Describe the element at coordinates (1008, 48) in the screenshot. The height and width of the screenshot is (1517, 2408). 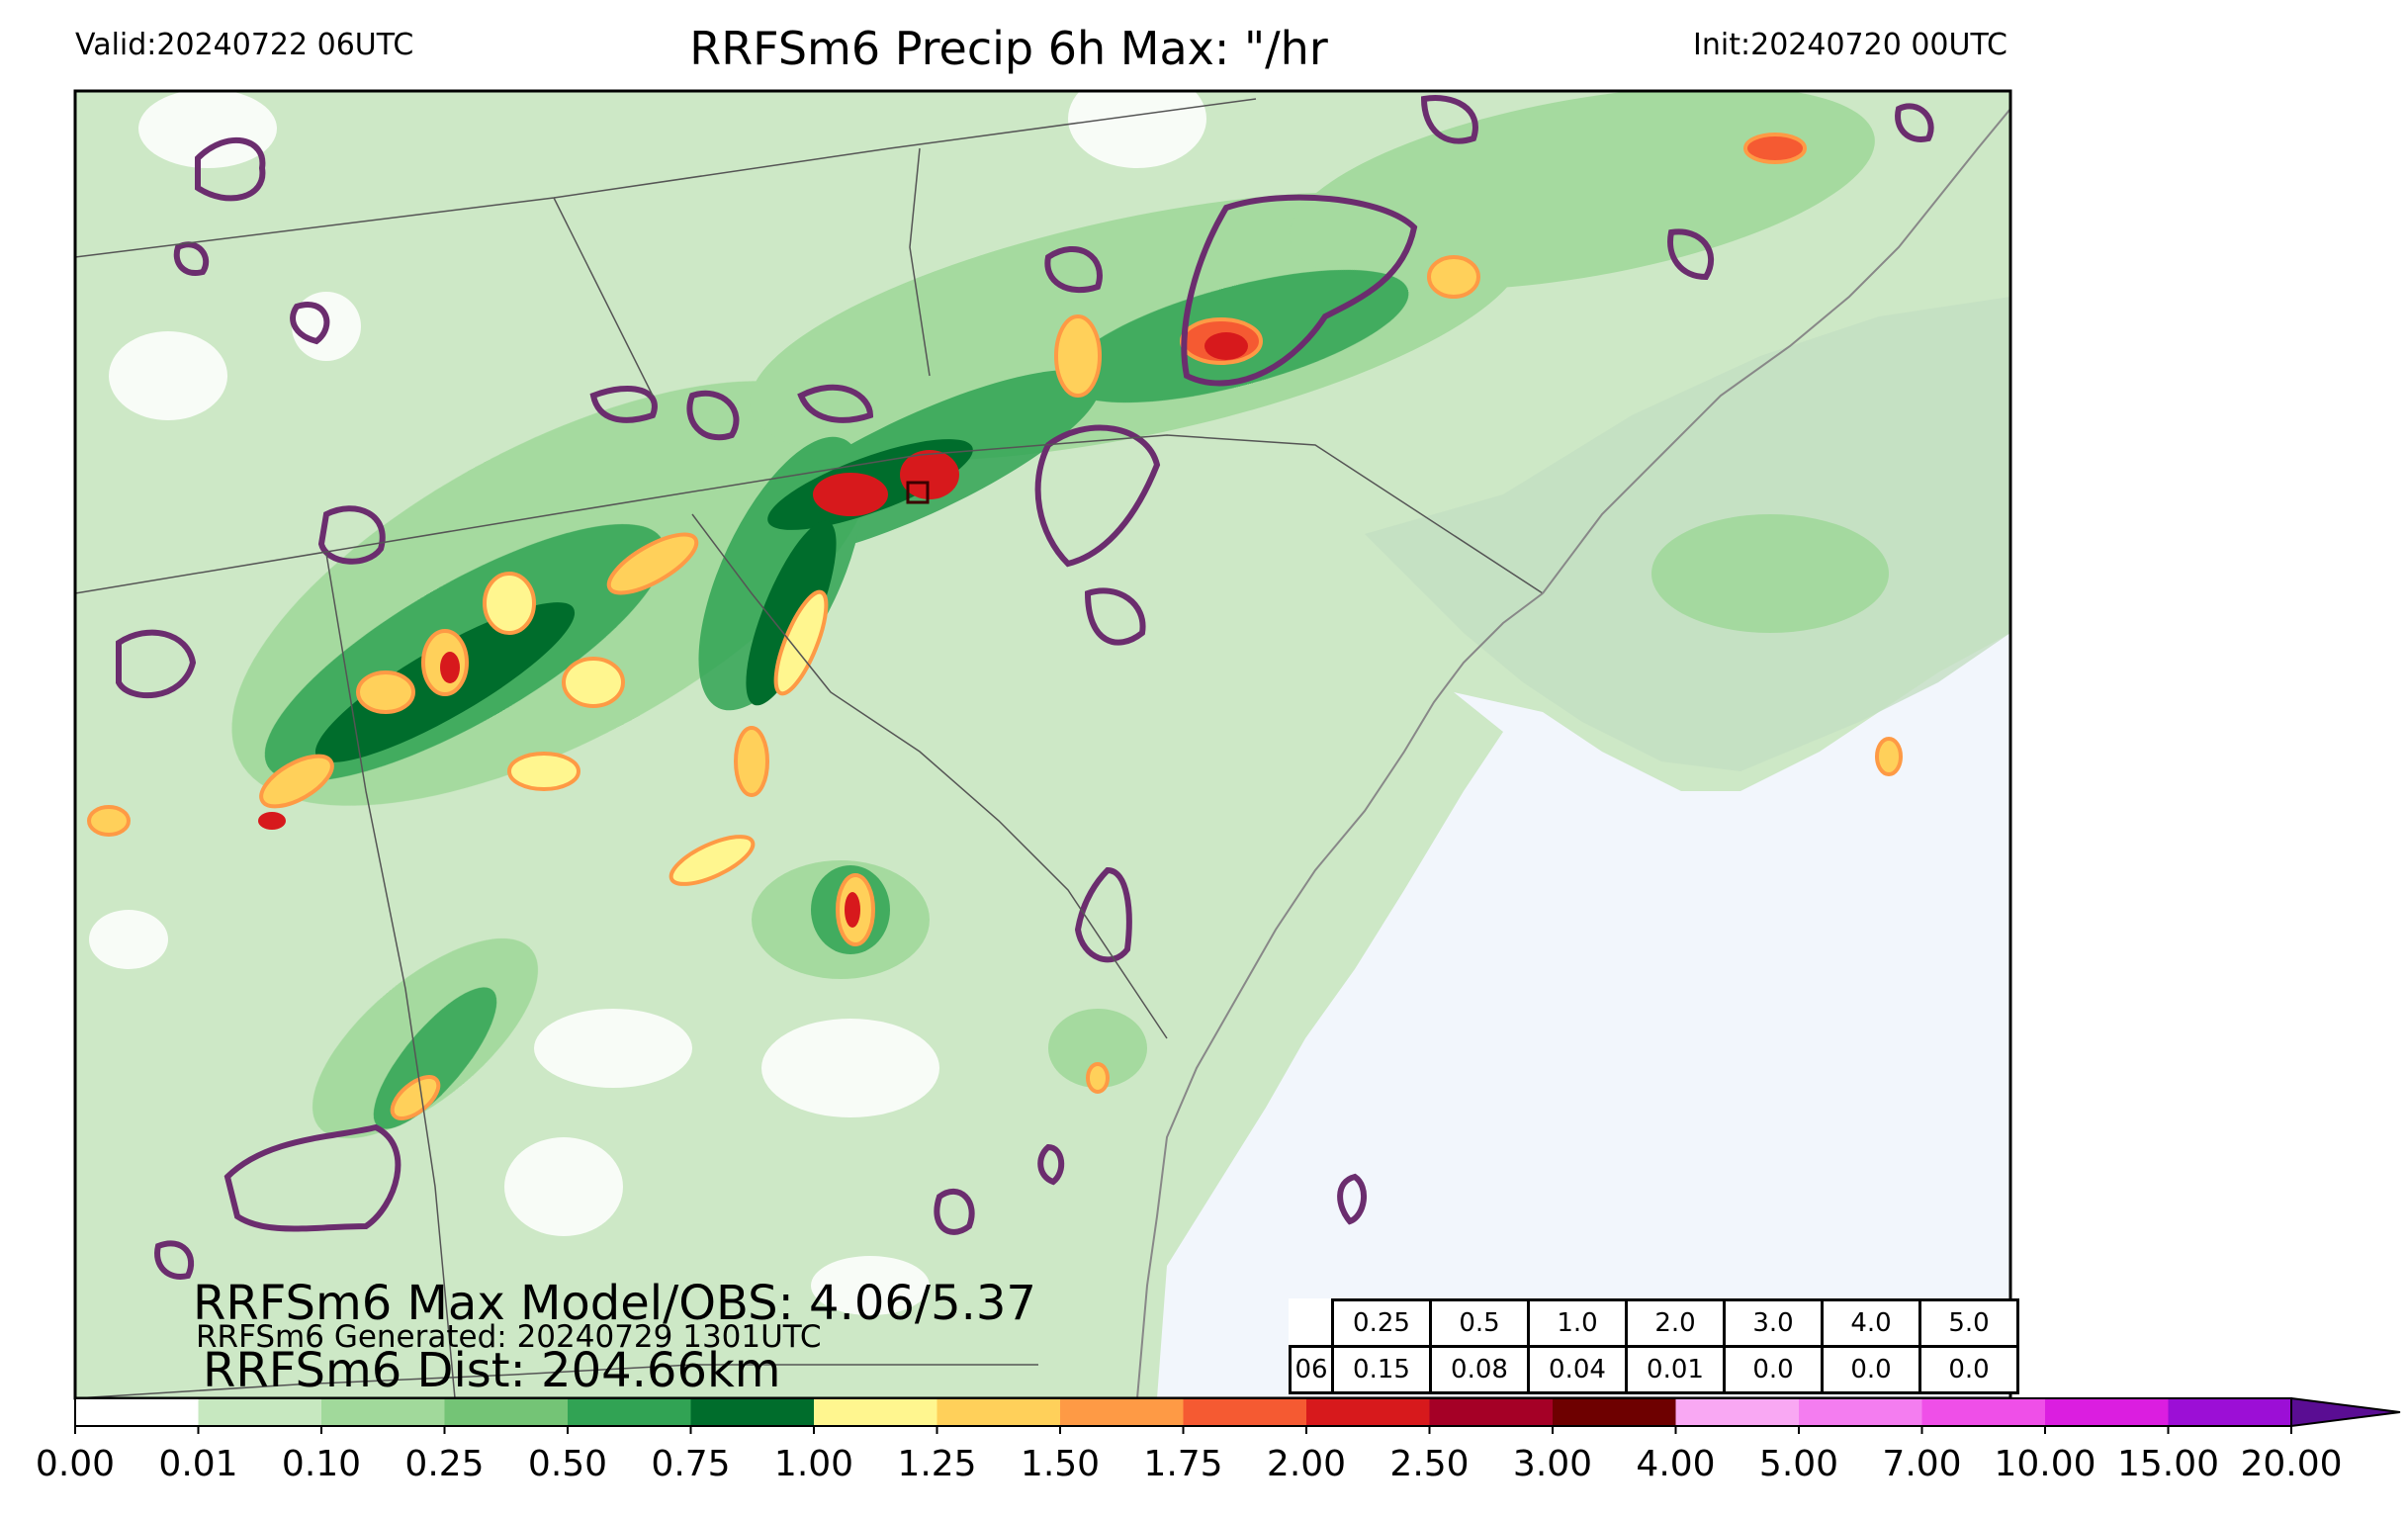
I see `map-title: RRFSm6 Precip 6h Max: "/hr` at that location.